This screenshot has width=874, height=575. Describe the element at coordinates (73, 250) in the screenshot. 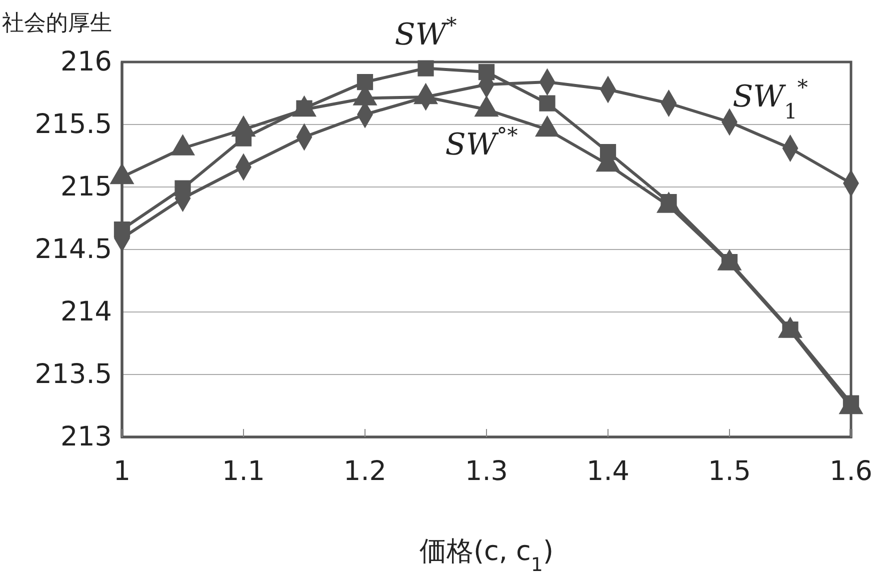

I see `y-tick-label: 214.5` at that location.